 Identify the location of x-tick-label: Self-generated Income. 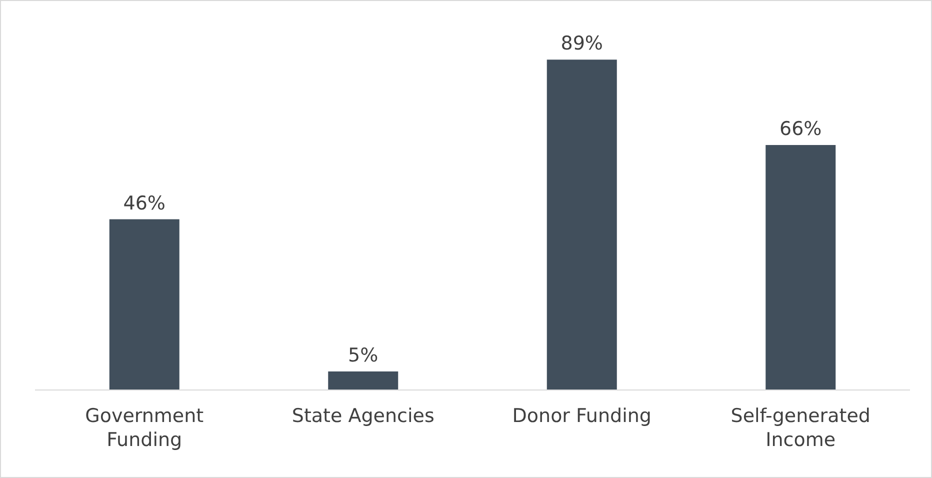
(800, 428).